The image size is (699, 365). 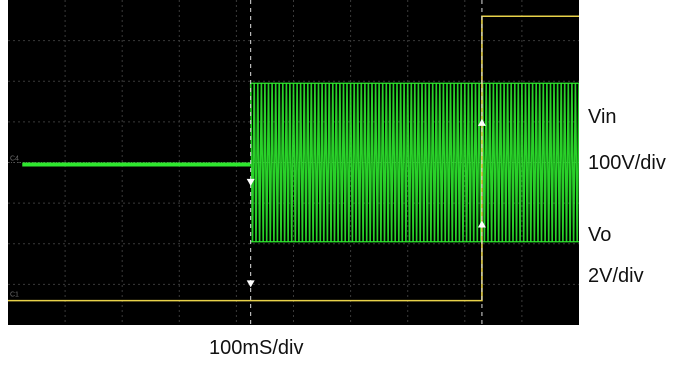 What do you see at coordinates (14, 159) in the screenshot?
I see `channel-tag-c4: C4` at bounding box center [14, 159].